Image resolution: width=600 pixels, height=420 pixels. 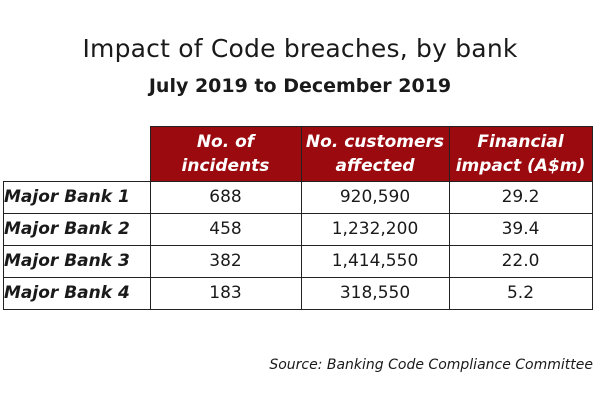 What do you see at coordinates (225, 141) in the screenshot?
I see `column-header-line: No. of` at bounding box center [225, 141].